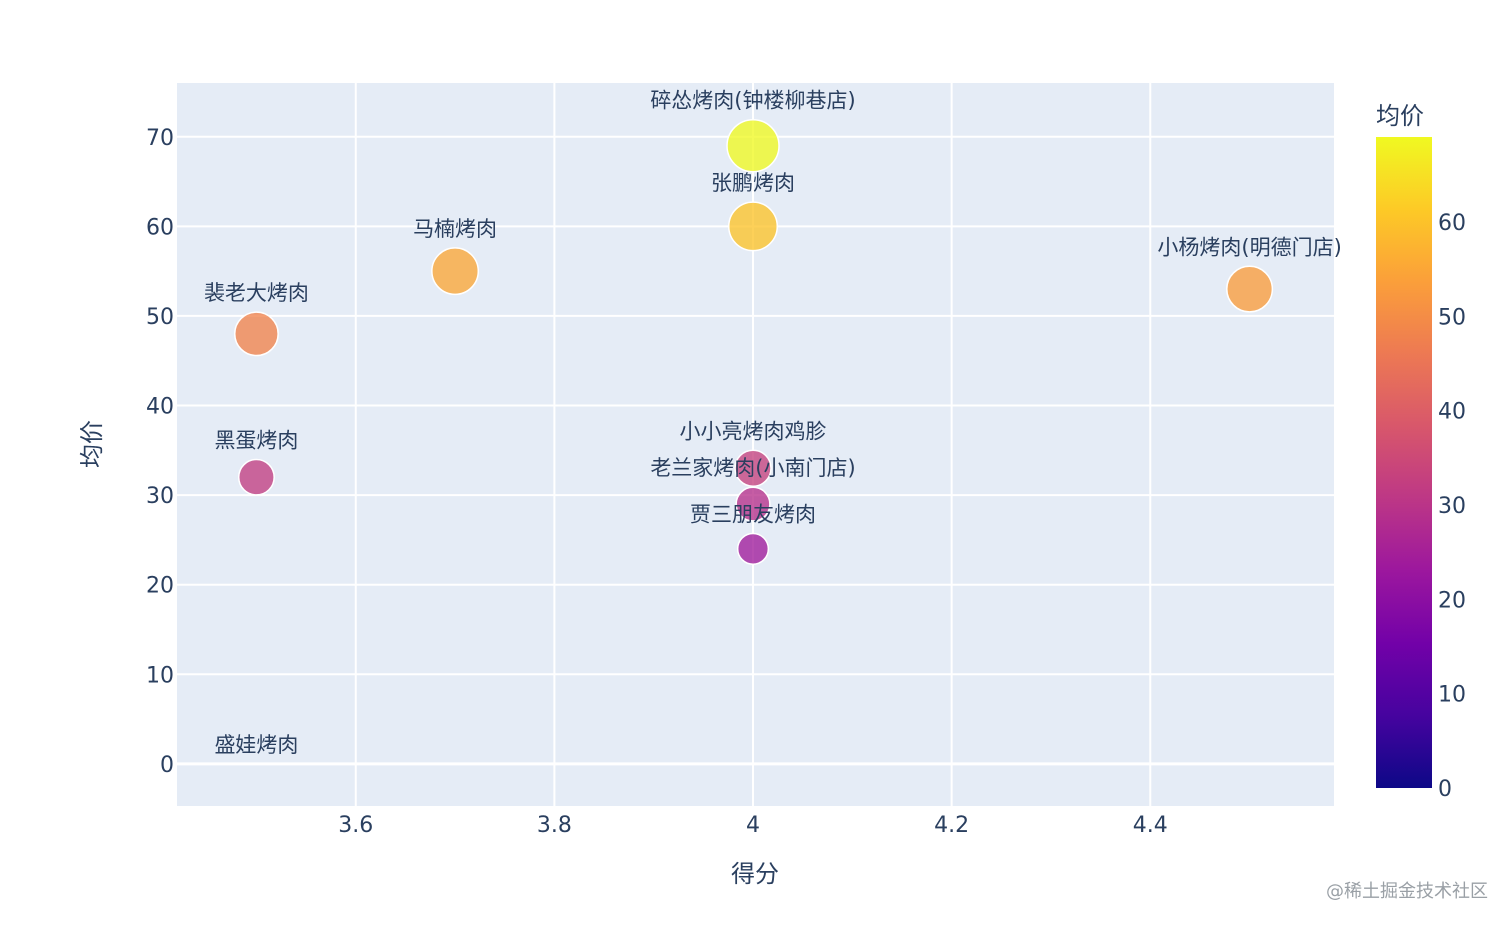 The width and height of the screenshot is (1512, 927). Describe the element at coordinates (1452, 317) in the screenshot. I see `colorbar-tick-label: 50` at that location.